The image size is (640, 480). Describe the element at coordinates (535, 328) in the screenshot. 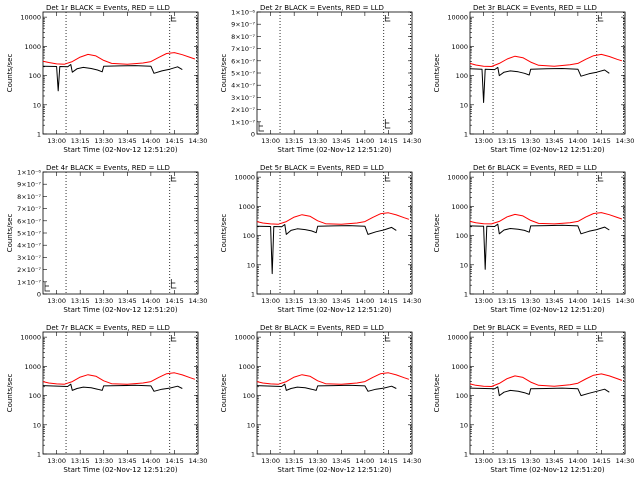

I see `panel-title: Det 9r BLACK = Events, RED = LLD` at that location.